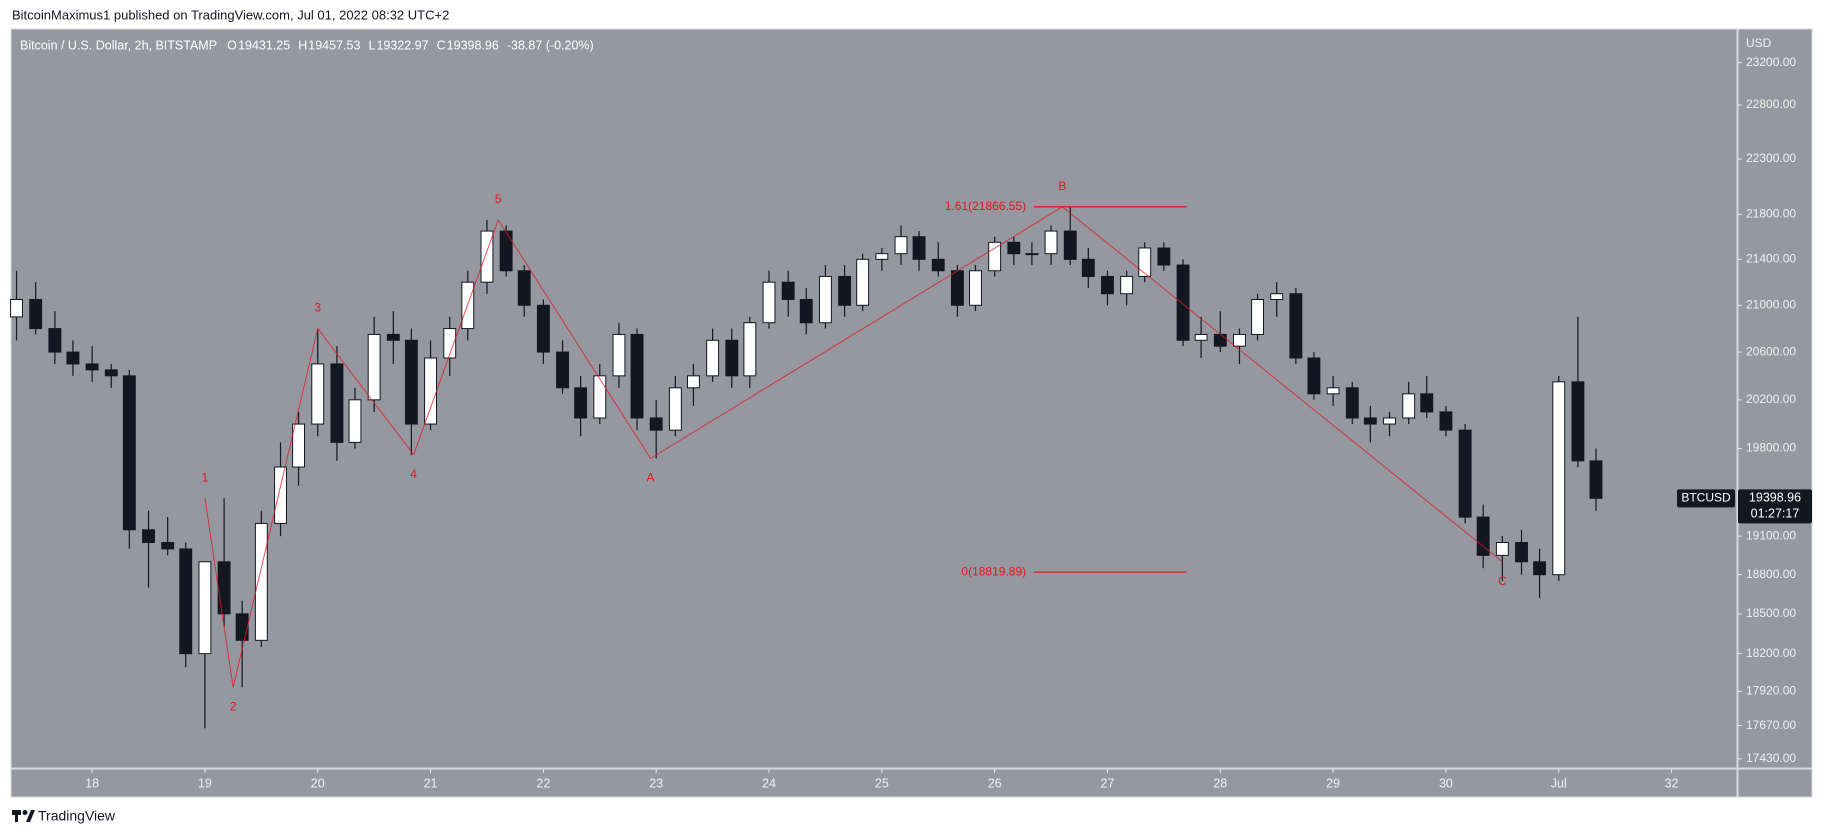 The image size is (1824, 836). What do you see at coordinates (651, 478) in the screenshot?
I see `wave-label: A` at bounding box center [651, 478].